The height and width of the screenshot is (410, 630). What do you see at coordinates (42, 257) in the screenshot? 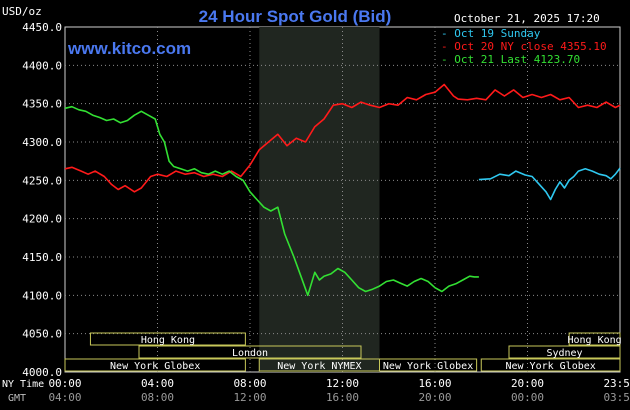
I see `y-tick-label: 4150.0` at bounding box center [42, 257].